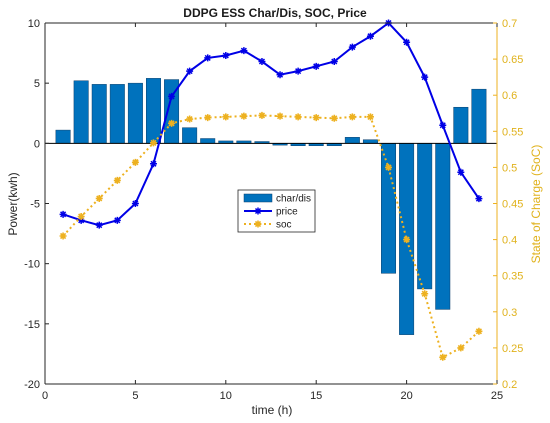 This screenshot has width=550, height=423. I want to click on y-right-tick-label: 0.25, so click(512, 349).